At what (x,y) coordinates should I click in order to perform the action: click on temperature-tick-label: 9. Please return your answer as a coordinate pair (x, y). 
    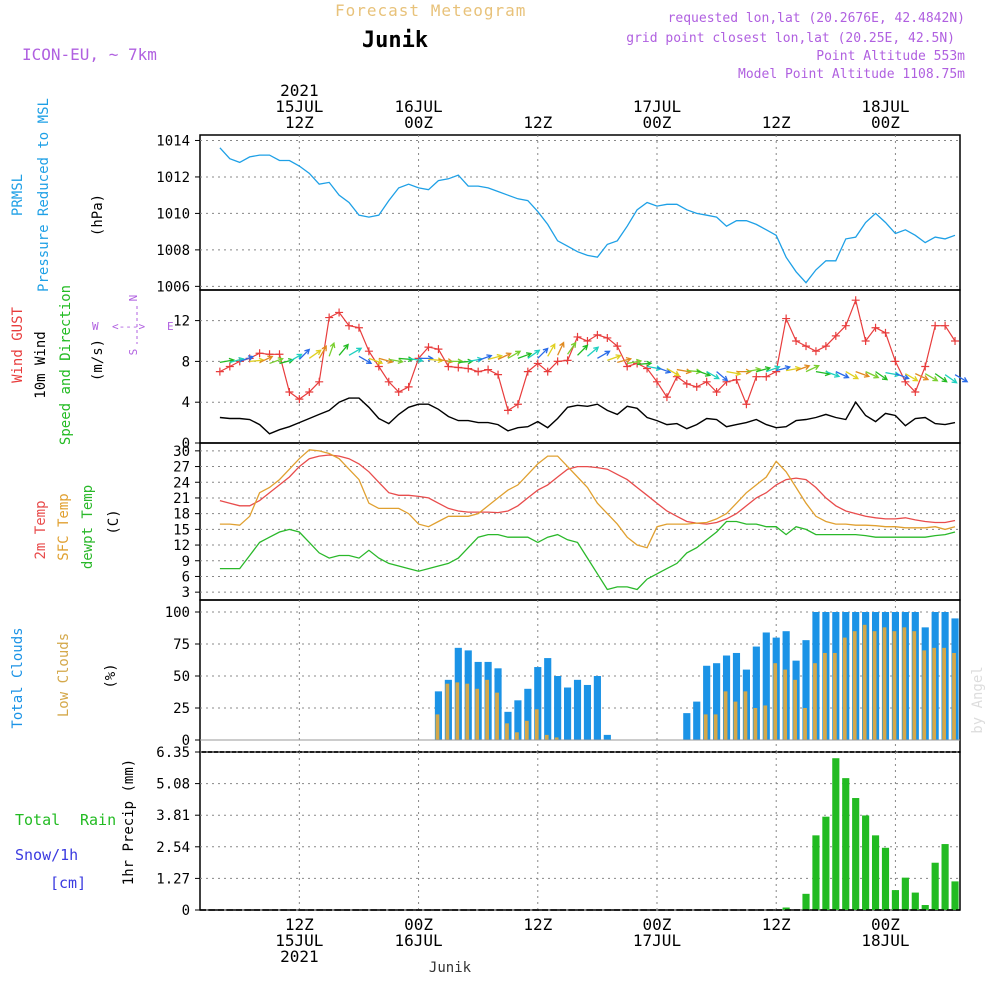
    Looking at the image, I should click on (186, 562).